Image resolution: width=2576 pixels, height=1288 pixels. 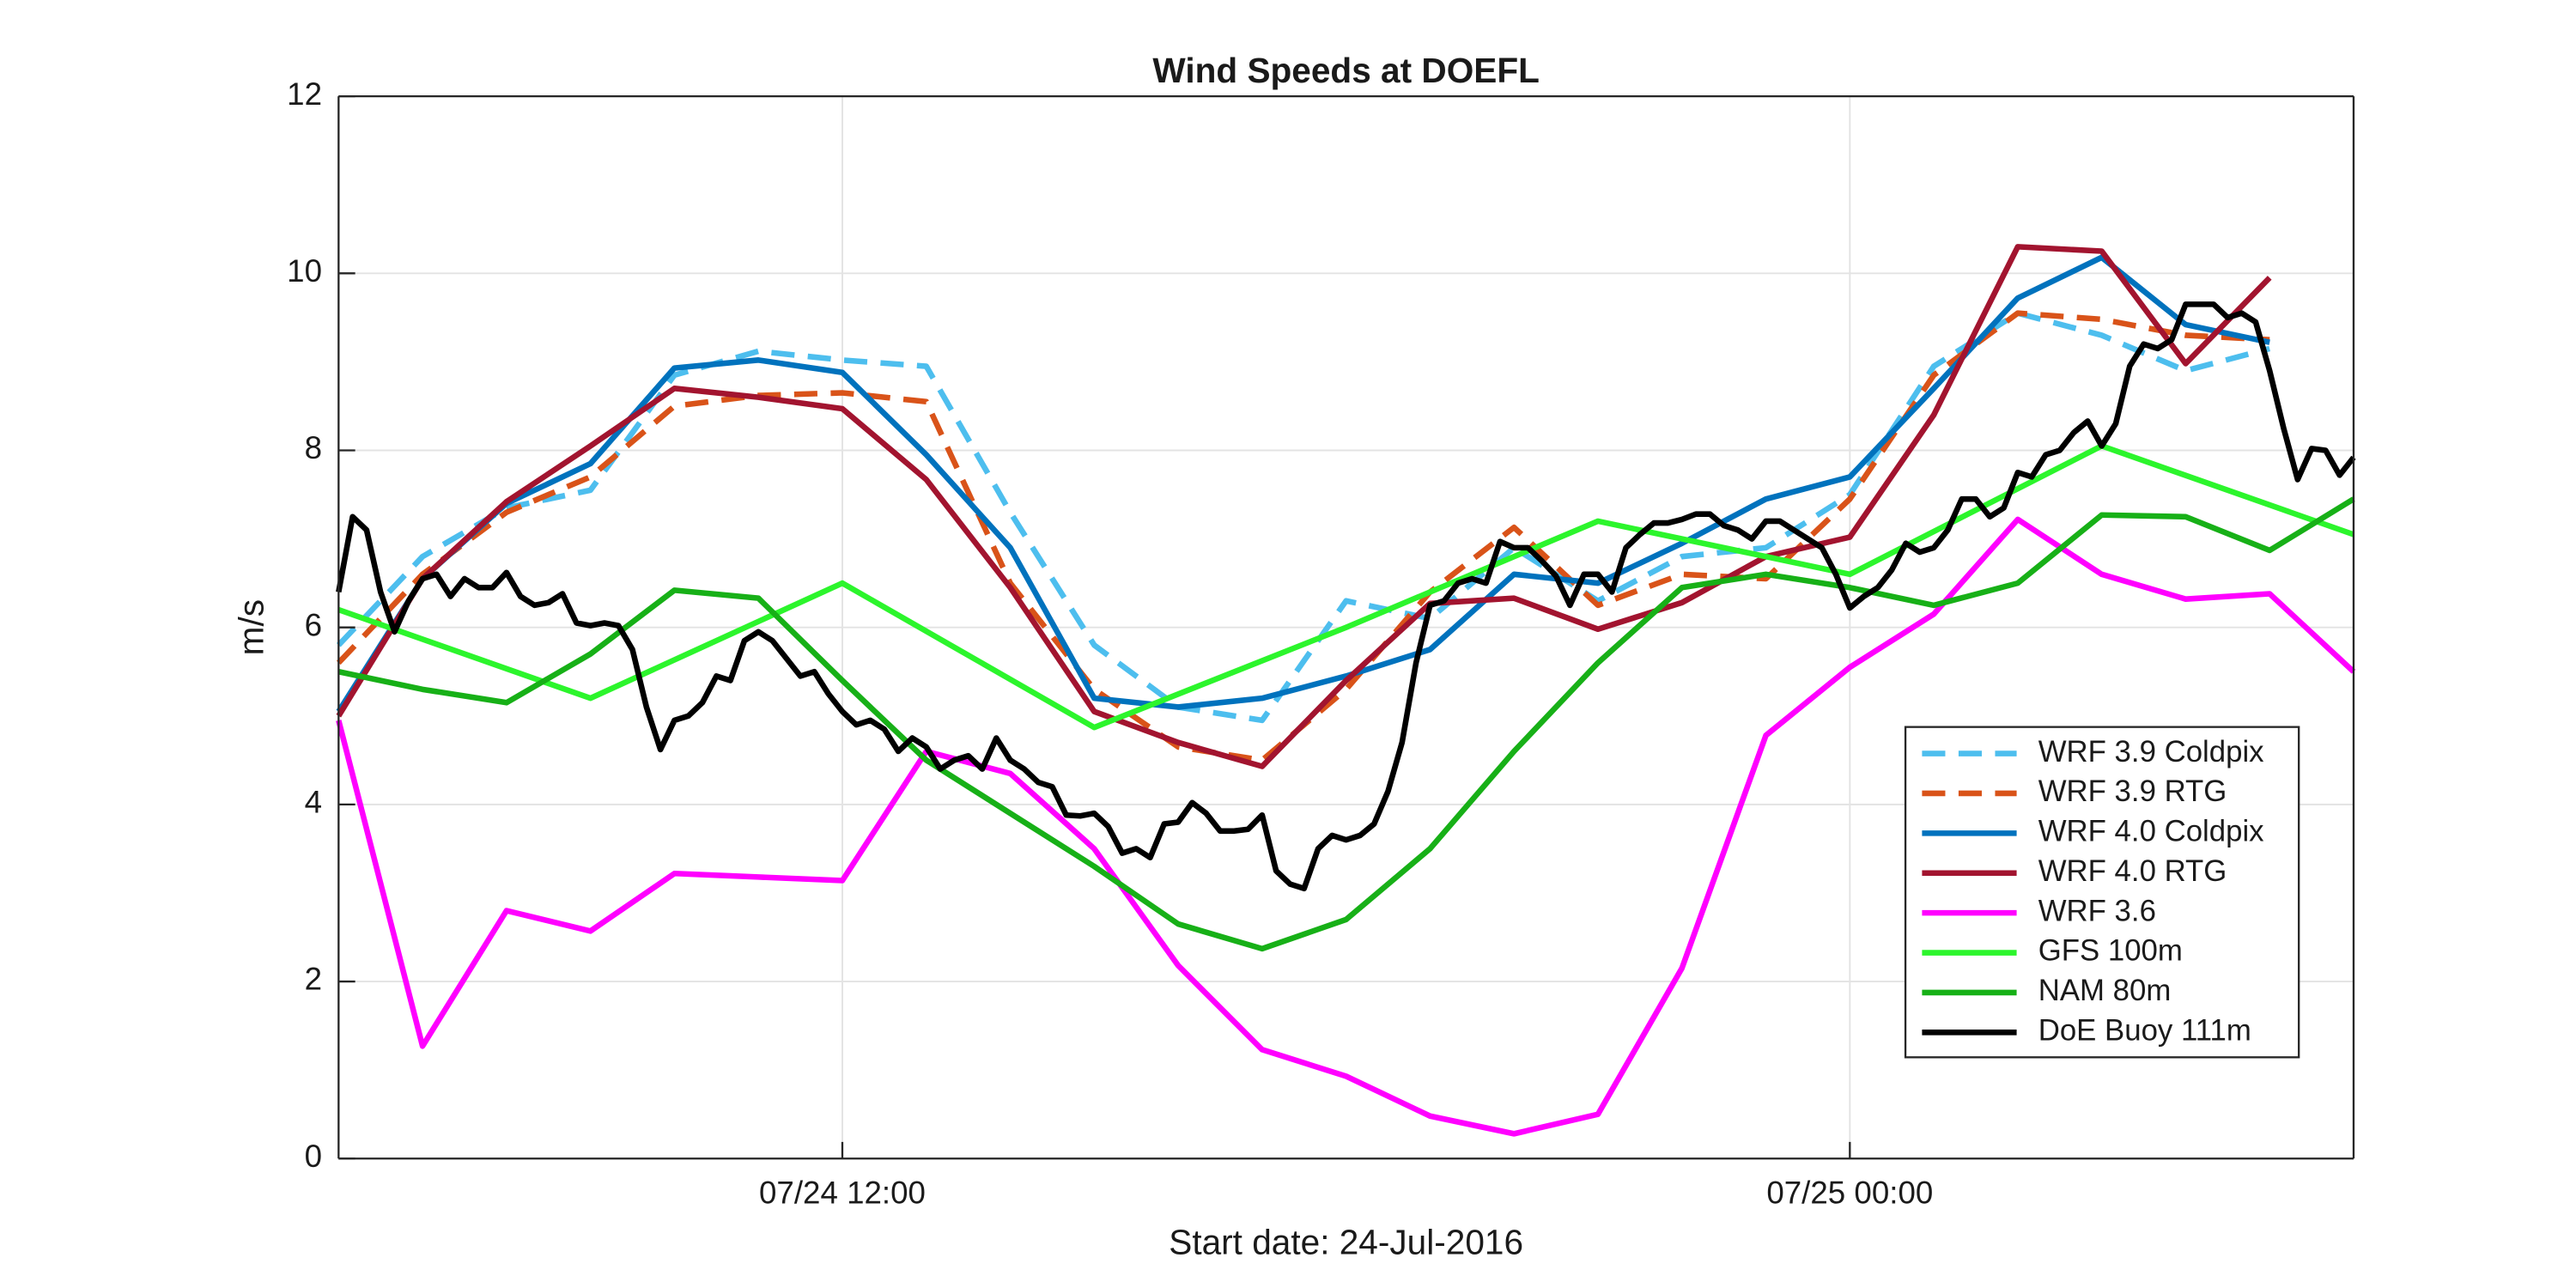 What do you see at coordinates (313, 448) in the screenshot?
I see `y-tick-label: 8` at bounding box center [313, 448].